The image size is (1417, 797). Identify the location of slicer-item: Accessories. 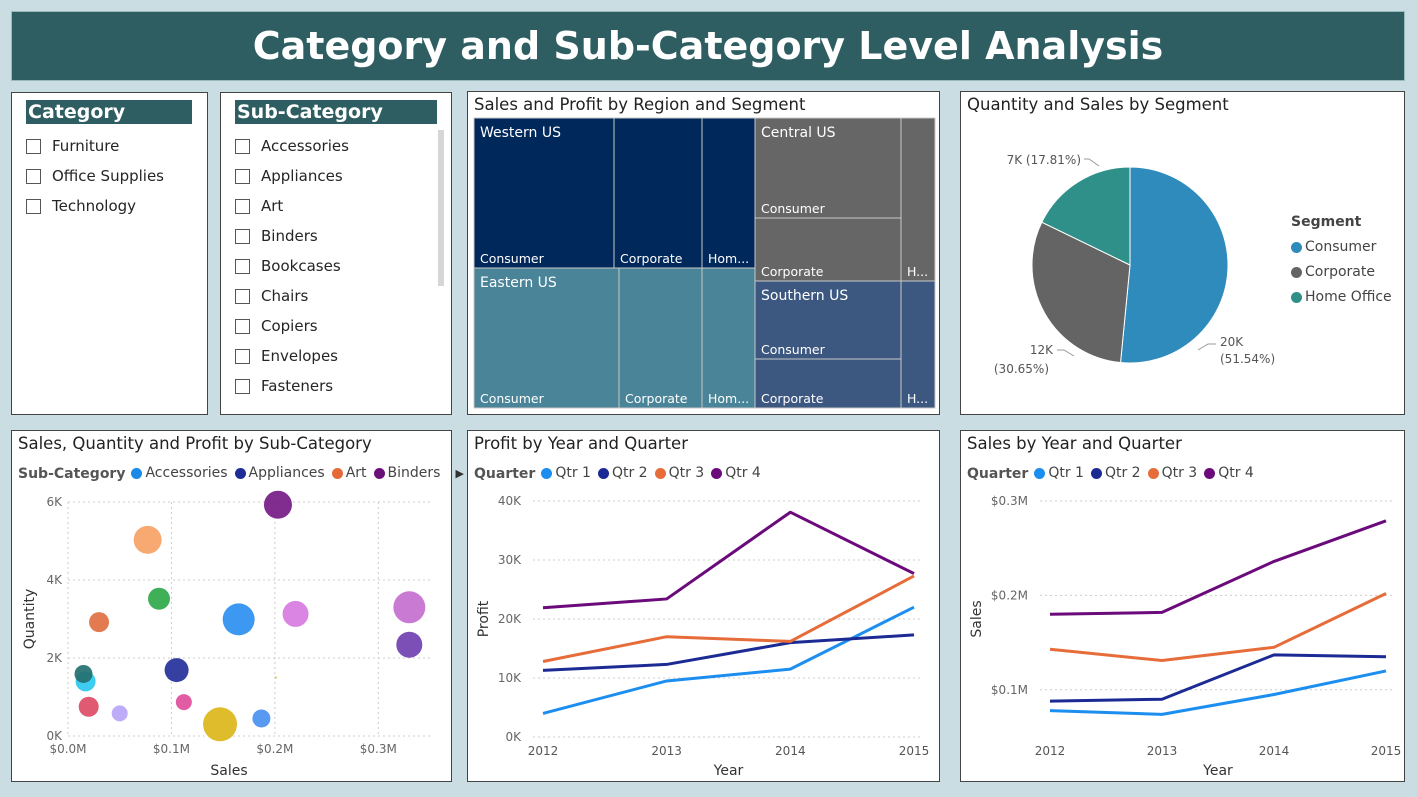
(292, 146).